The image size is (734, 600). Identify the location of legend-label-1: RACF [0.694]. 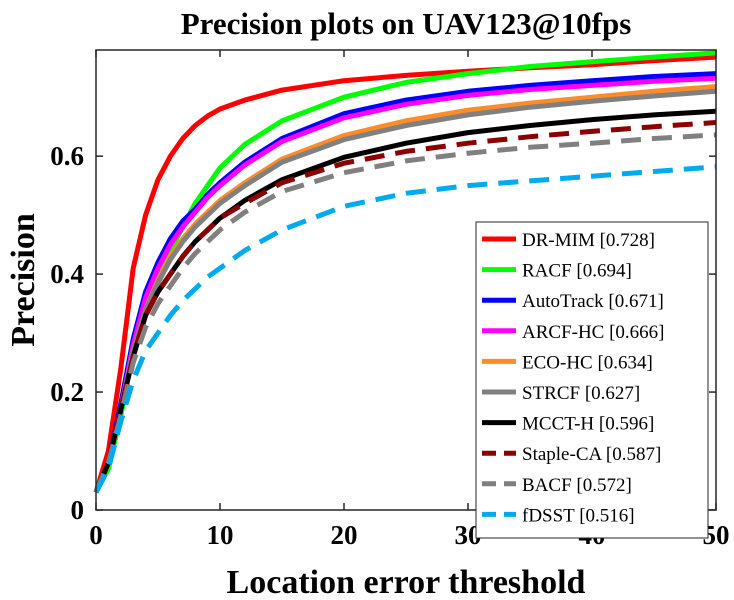
(577, 271).